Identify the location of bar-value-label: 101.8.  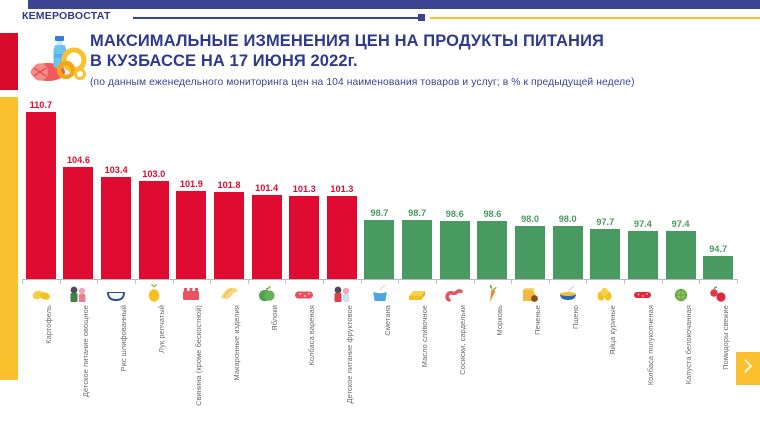
(229, 184).